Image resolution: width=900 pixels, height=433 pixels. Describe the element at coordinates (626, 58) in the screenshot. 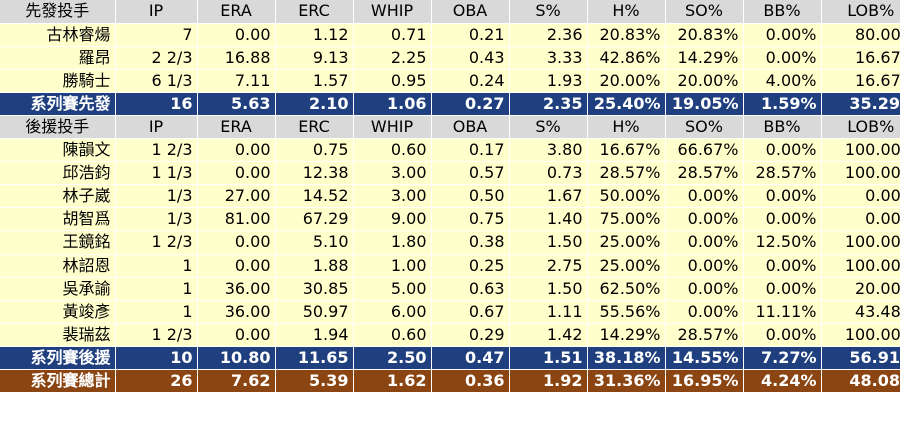

I see `stat-cell: 42.86%` at that location.